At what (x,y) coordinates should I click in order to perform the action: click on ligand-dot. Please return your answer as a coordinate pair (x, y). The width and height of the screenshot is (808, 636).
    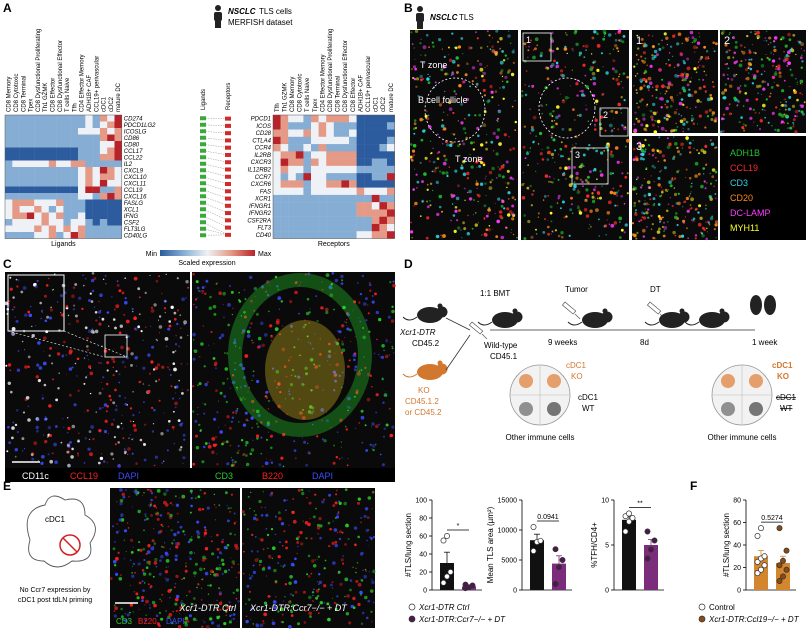
    Looking at the image, I should click on (203, 183).